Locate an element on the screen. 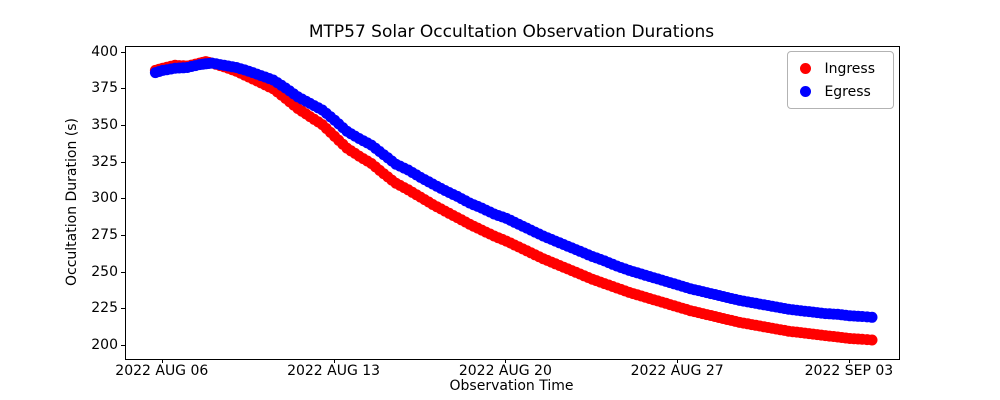 This screenshot has width=1000, height=400. y-tick-label: 275 is located at coordinates (104, 234).